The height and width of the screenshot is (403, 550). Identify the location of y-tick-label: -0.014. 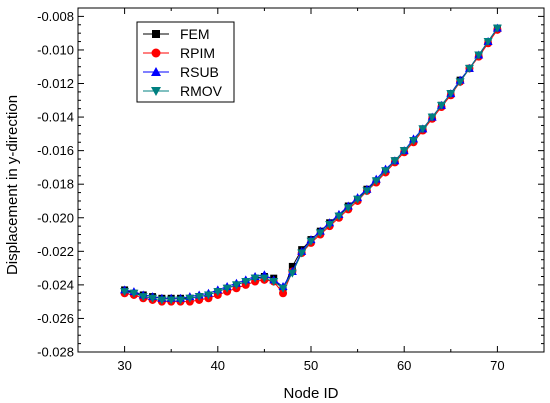
(55, 117).